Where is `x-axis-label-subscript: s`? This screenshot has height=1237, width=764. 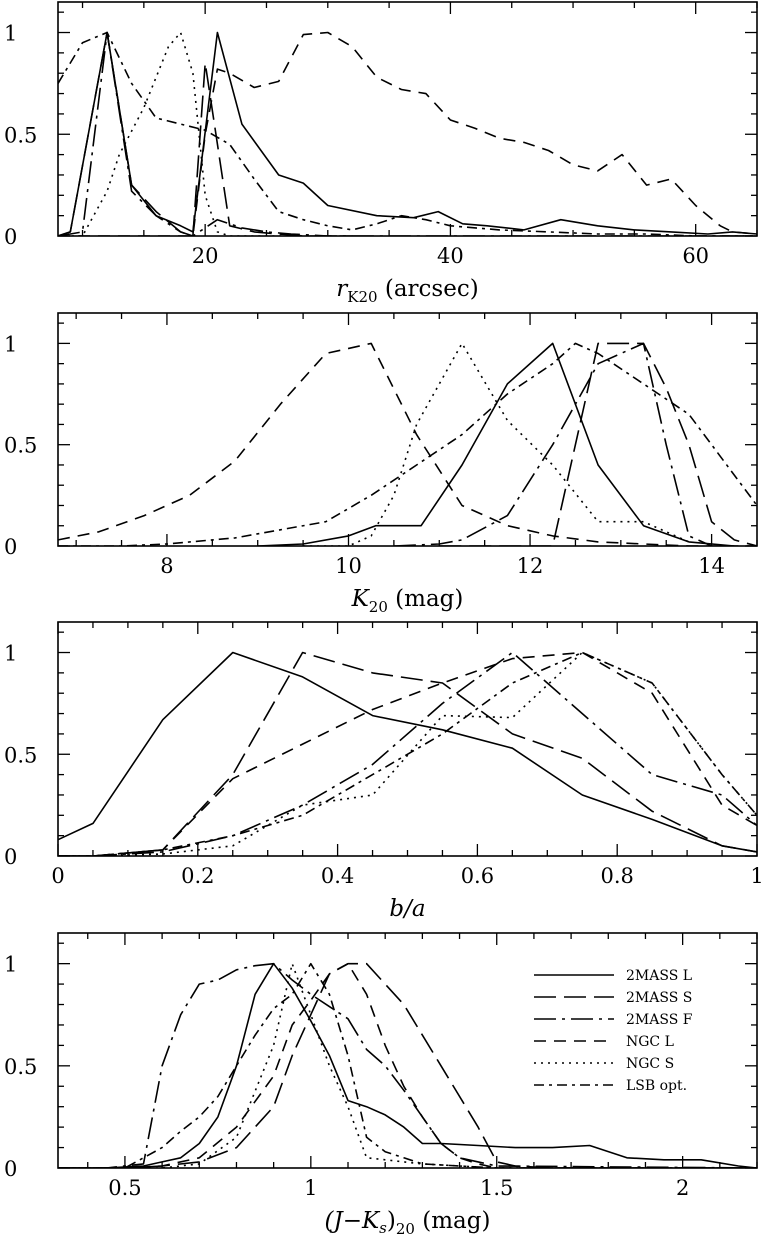
x-axis-label-subscript: s is located at coordinates (383, 1228).